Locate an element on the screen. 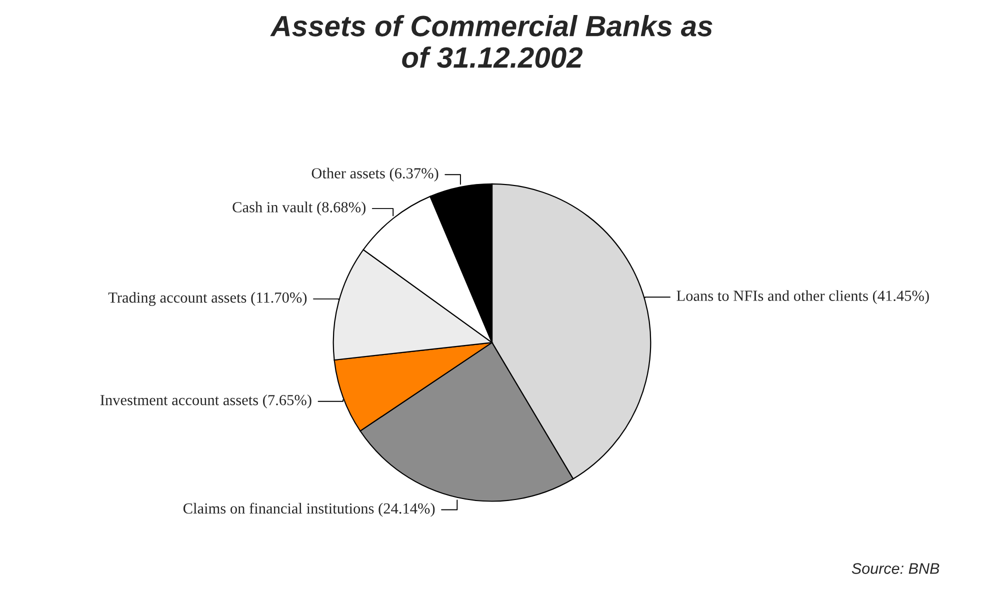 The height and width of the screenshot is (601, 984). slice-label: Investment account assets (7.65%) is located at coordinates (206, 401).